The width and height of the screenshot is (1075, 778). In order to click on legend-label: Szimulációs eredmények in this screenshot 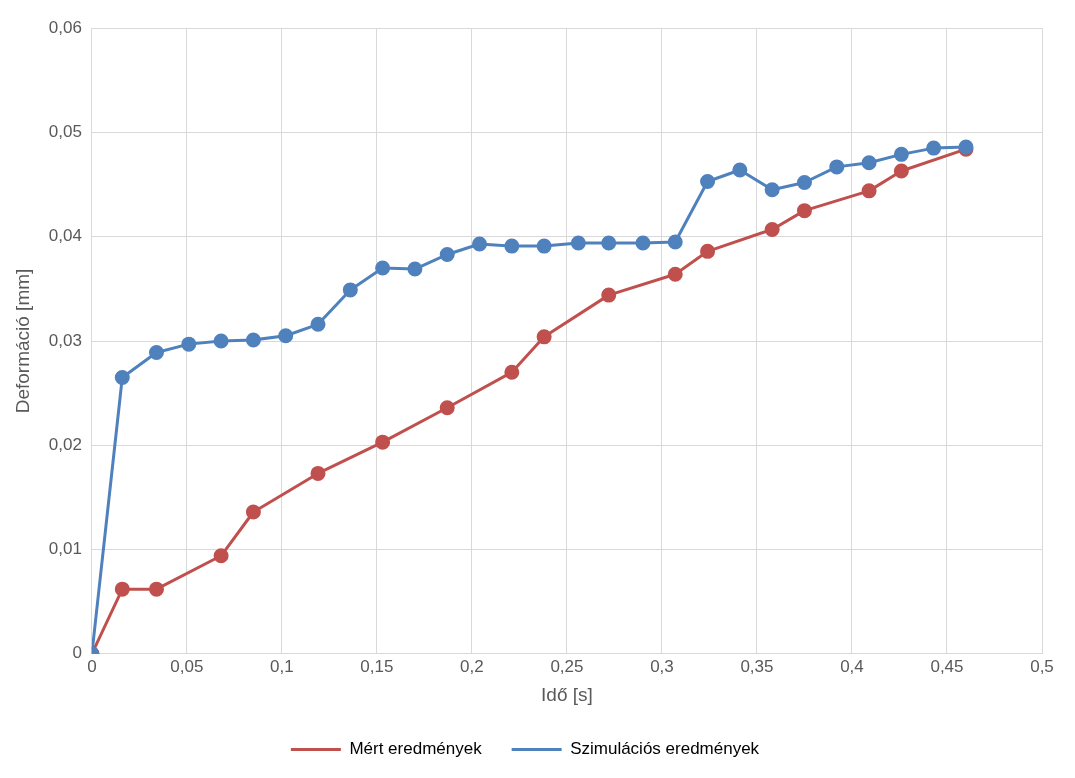, I will do `click(665, 749)`.